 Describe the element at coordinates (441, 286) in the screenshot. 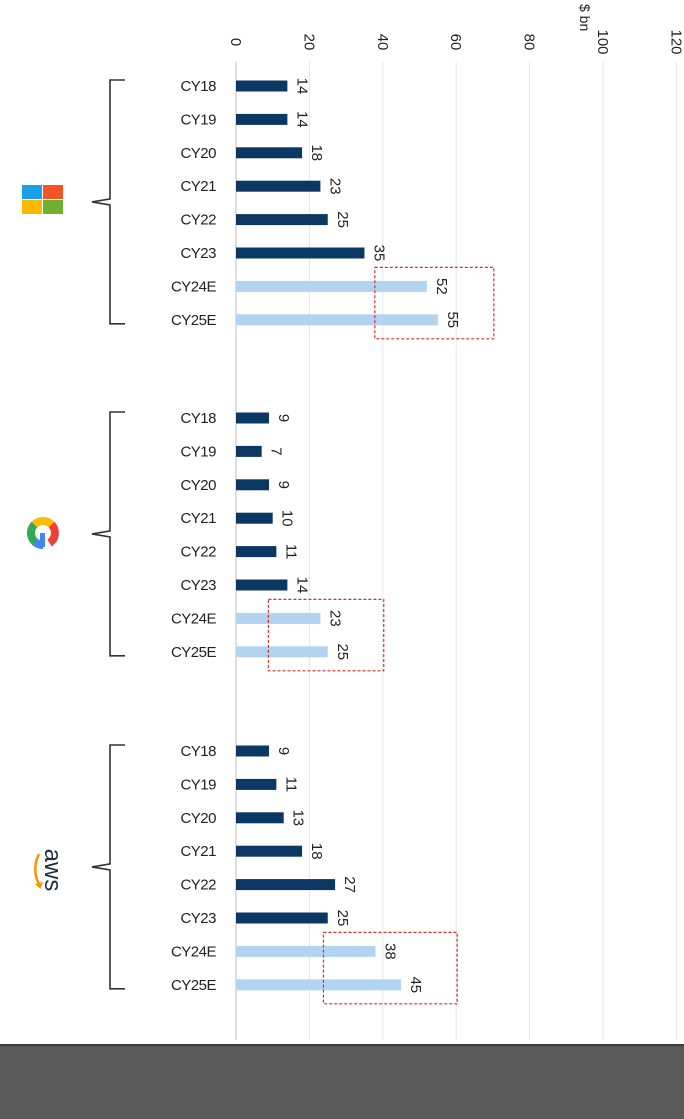

I see `data-label: 52` at that location.